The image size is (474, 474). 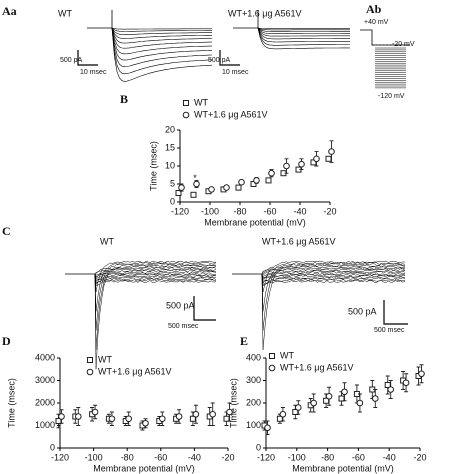 I want to click on y-tick-label: 2000, so click(x=45, y=402).